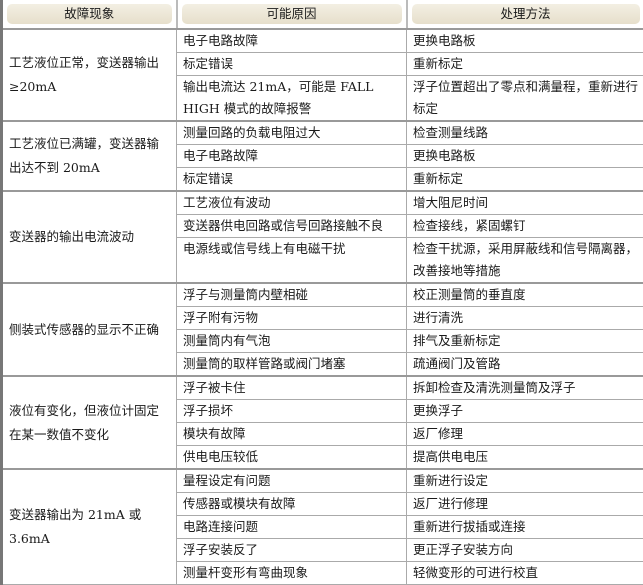  Describe the element at coordinates (89, 156) in the screenshot. I see `symptom-cell: 工艺液位已满罐，变送器输出达不到 20mA` at that location.